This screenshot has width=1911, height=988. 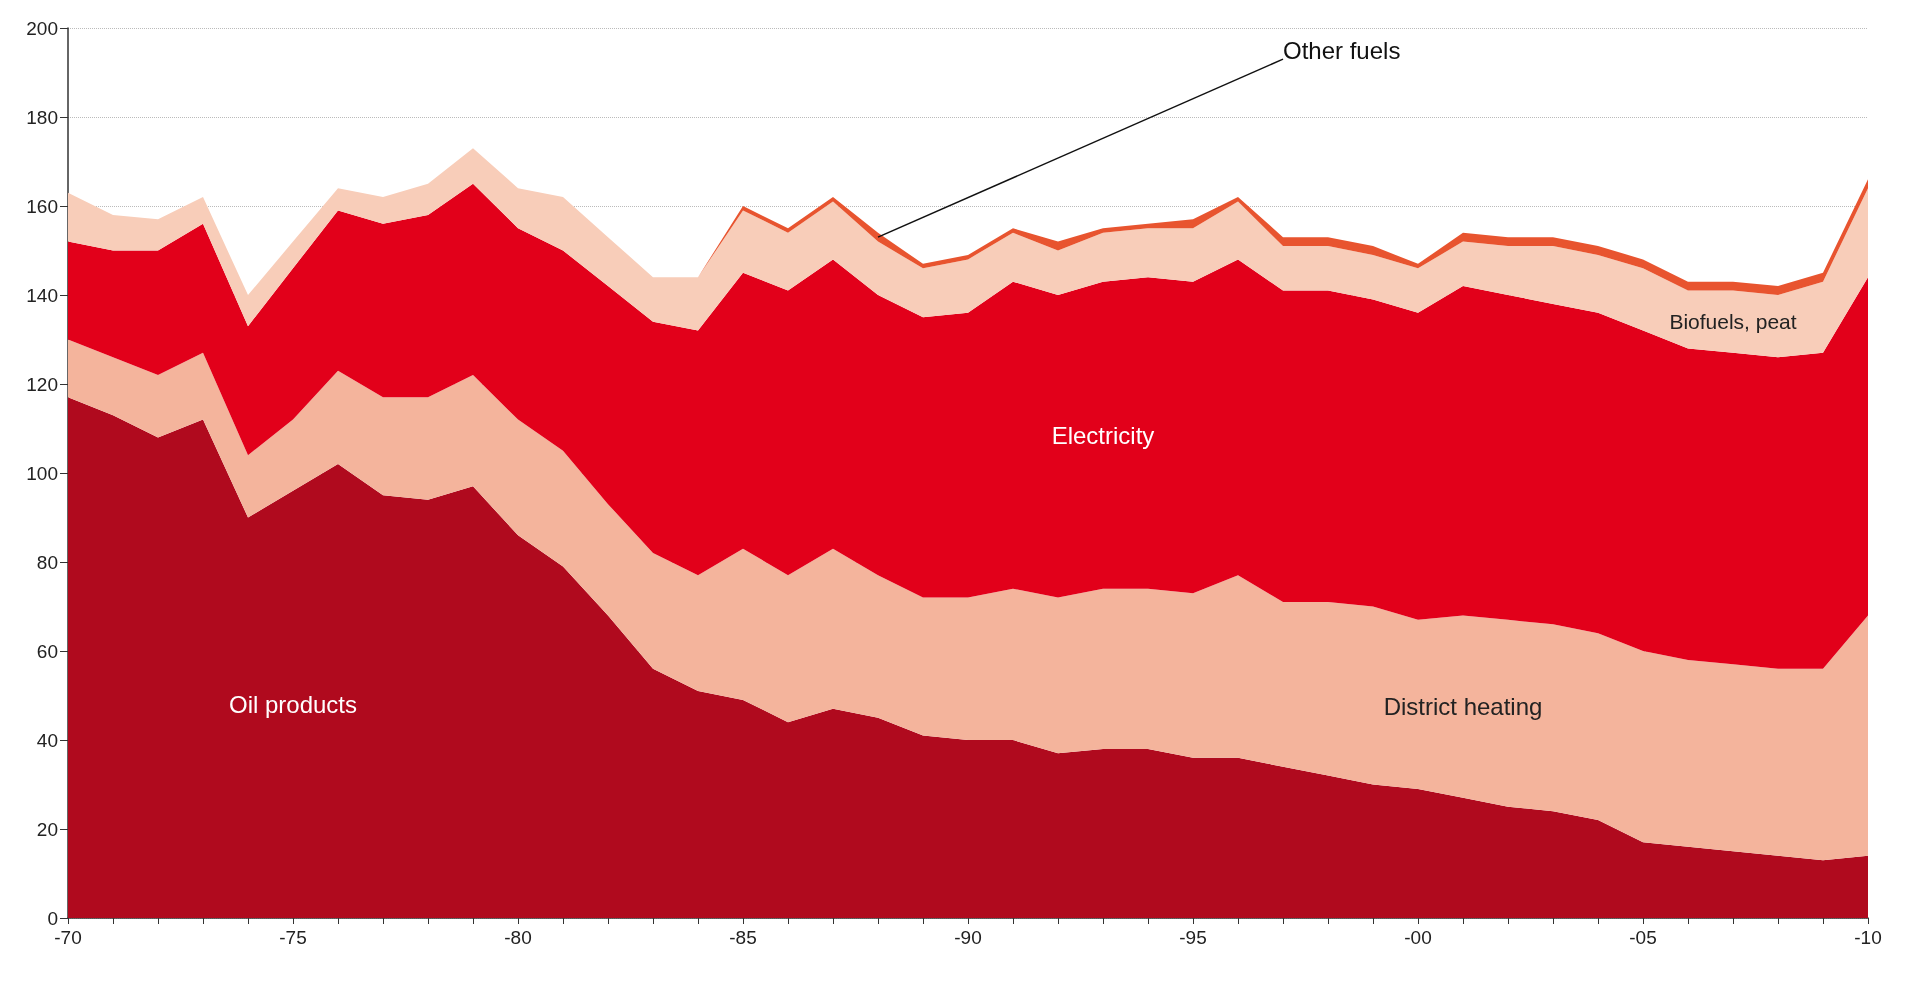 I want to click on y-tick-label: 100, so click(x=42, y=473).